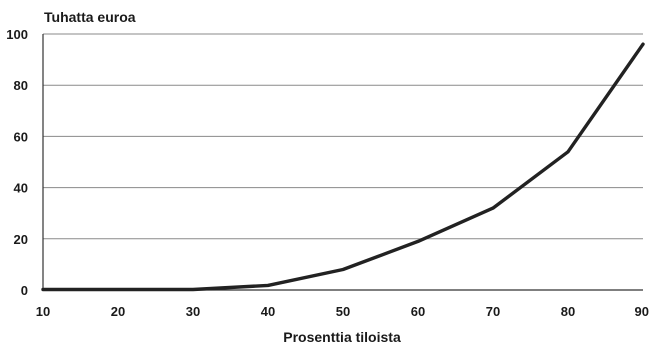  Describe the element at coordinates (642, 311) in the screenshot. I see `x-tick-label: 90` at that location.